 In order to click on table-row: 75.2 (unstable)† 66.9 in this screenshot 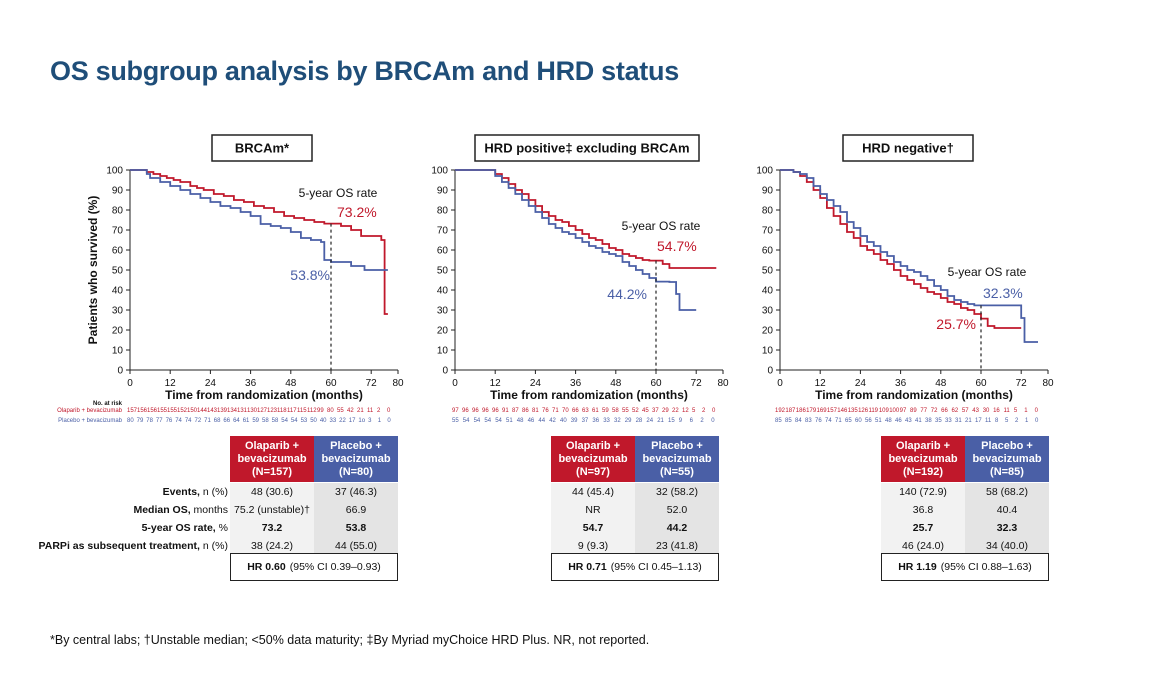, I will do `click(314, 510)`.